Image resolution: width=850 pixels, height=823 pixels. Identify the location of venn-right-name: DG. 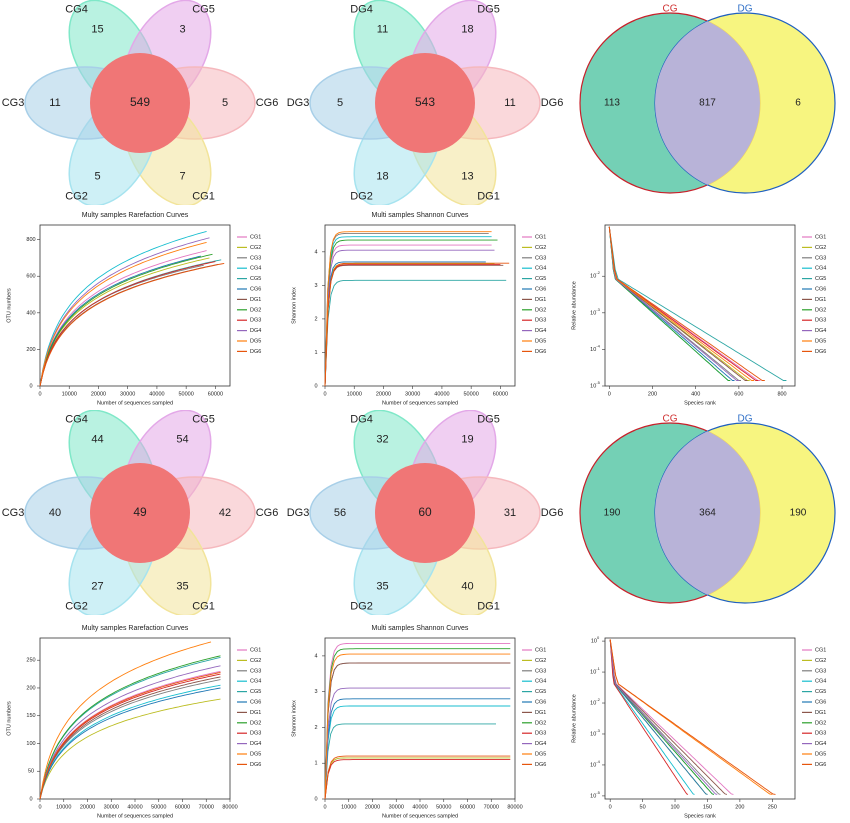
(745, 419).